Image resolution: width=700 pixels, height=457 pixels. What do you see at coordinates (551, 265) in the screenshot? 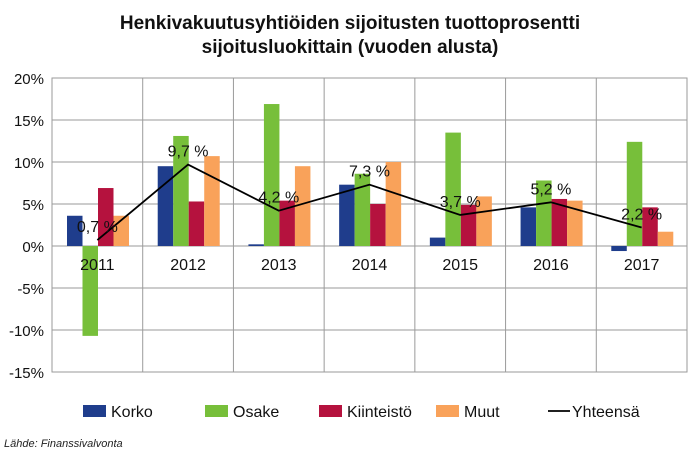
I see `x-tick-label: 2016` at bounding box center [551, 265].